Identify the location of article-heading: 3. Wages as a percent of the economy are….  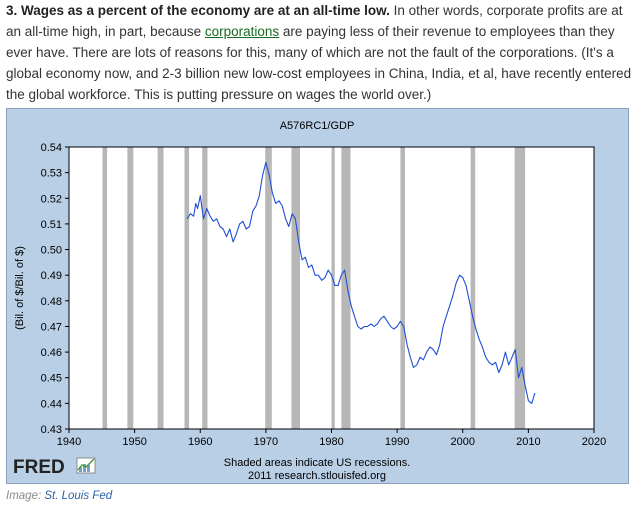
(198, 10).